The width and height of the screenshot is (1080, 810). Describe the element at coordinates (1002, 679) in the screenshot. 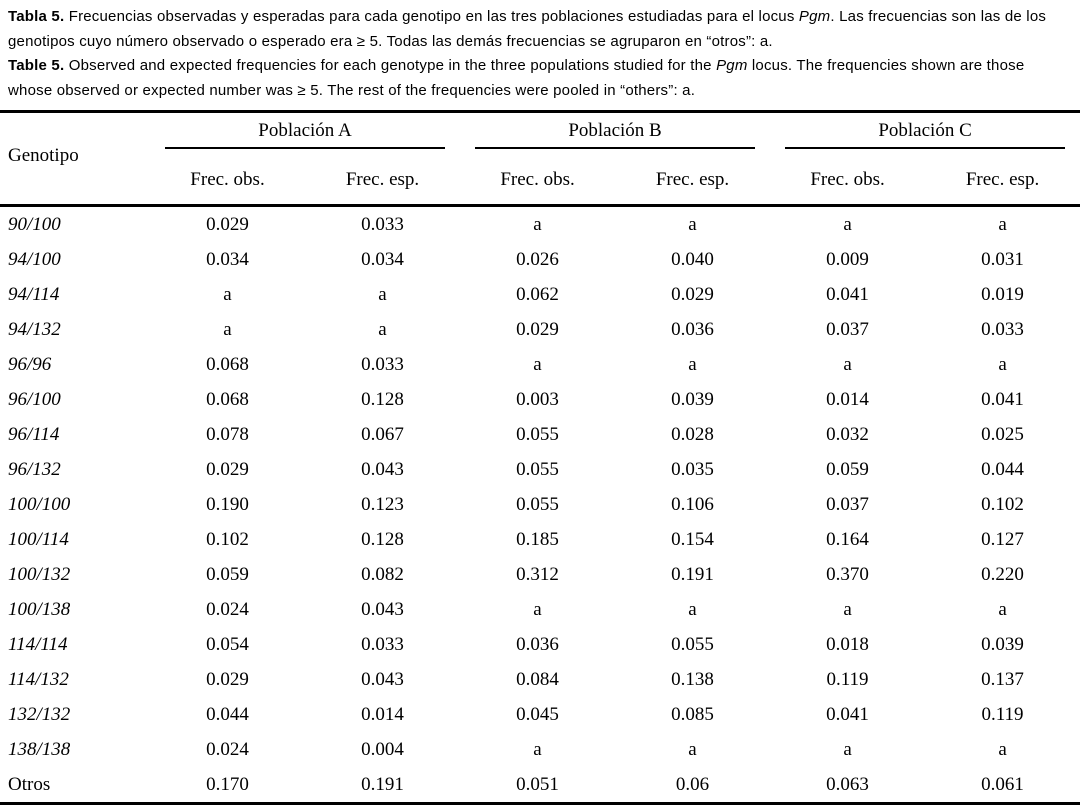

I see `frequency-cell: 0.137` at that location.